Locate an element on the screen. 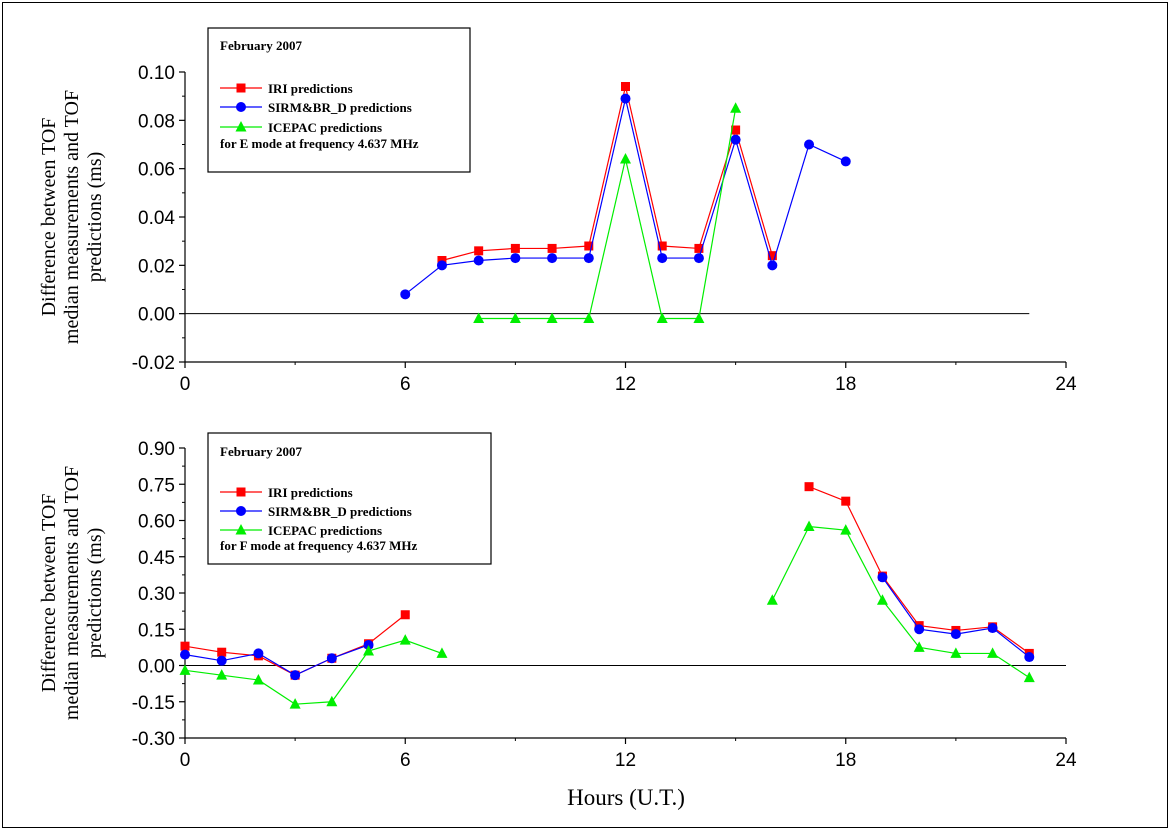 This screenshot has width=1172, height=832. y-tick-label: 0.04 is located at coordinates (156, 218).